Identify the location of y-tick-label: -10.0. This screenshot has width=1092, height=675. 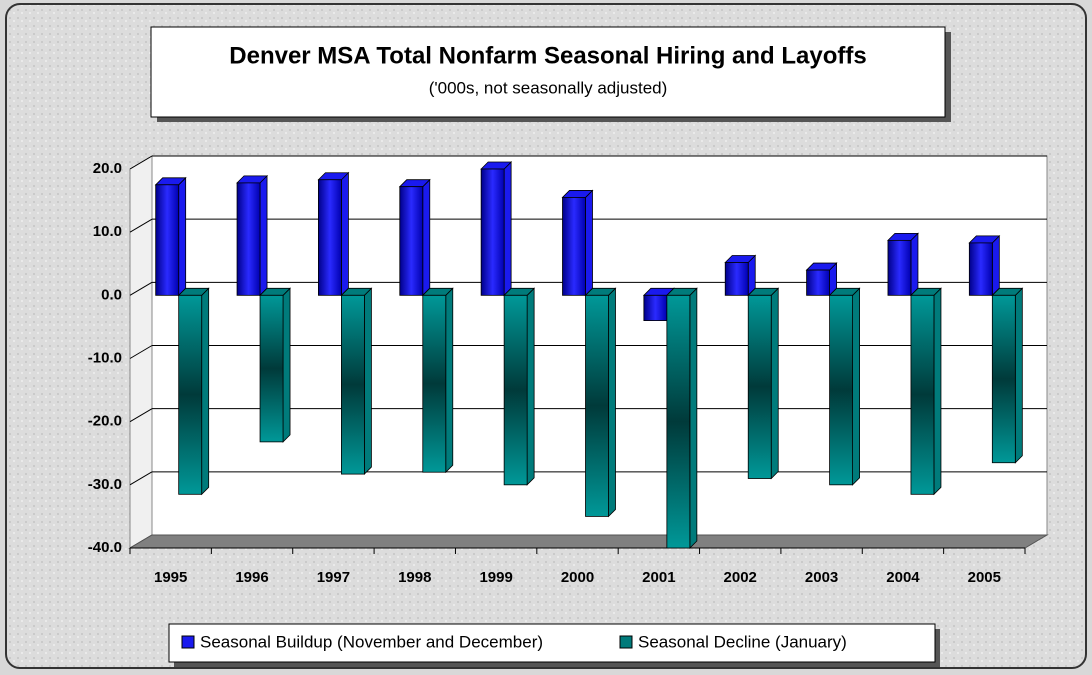
(105, 357).